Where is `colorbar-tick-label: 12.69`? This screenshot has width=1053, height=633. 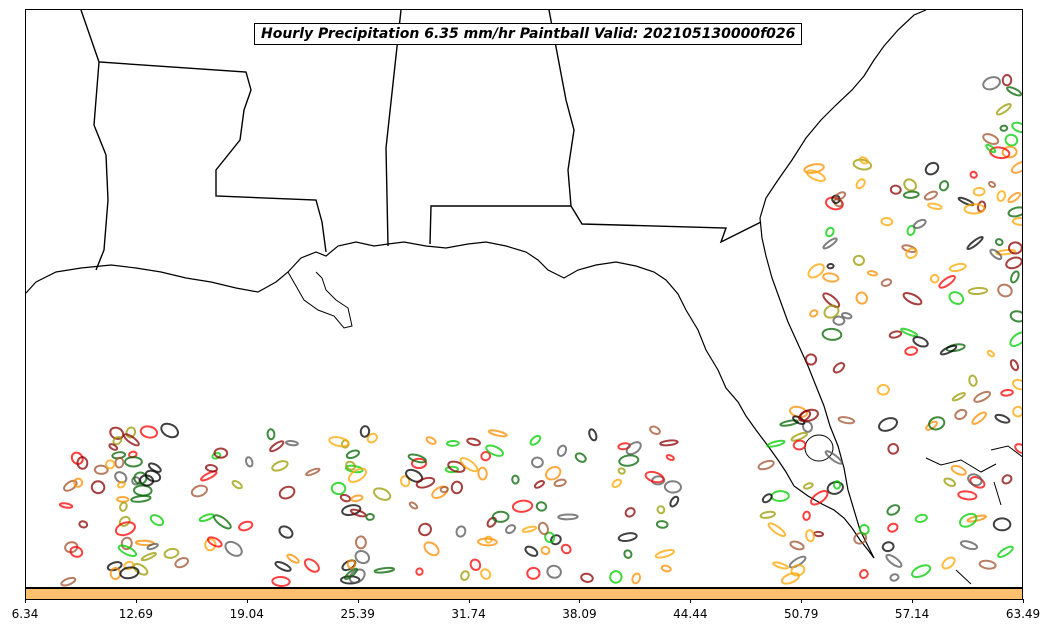 colorbar-tick-label: 12.69 is located at coordinates (136, 614).